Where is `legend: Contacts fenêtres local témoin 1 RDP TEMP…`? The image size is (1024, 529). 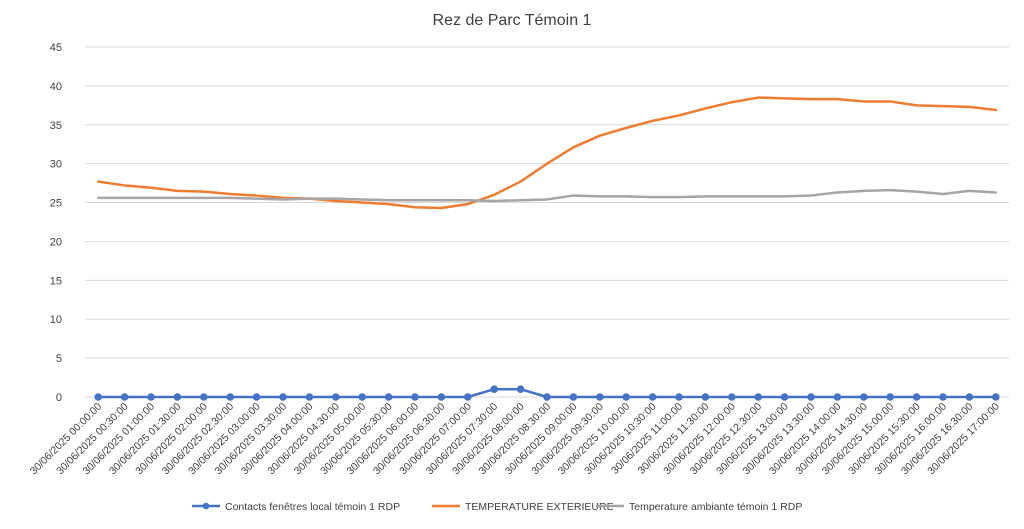 legend: Contacts fenêtres local témoin 1 RDP TEMP… is located at coordinates (497, 507).